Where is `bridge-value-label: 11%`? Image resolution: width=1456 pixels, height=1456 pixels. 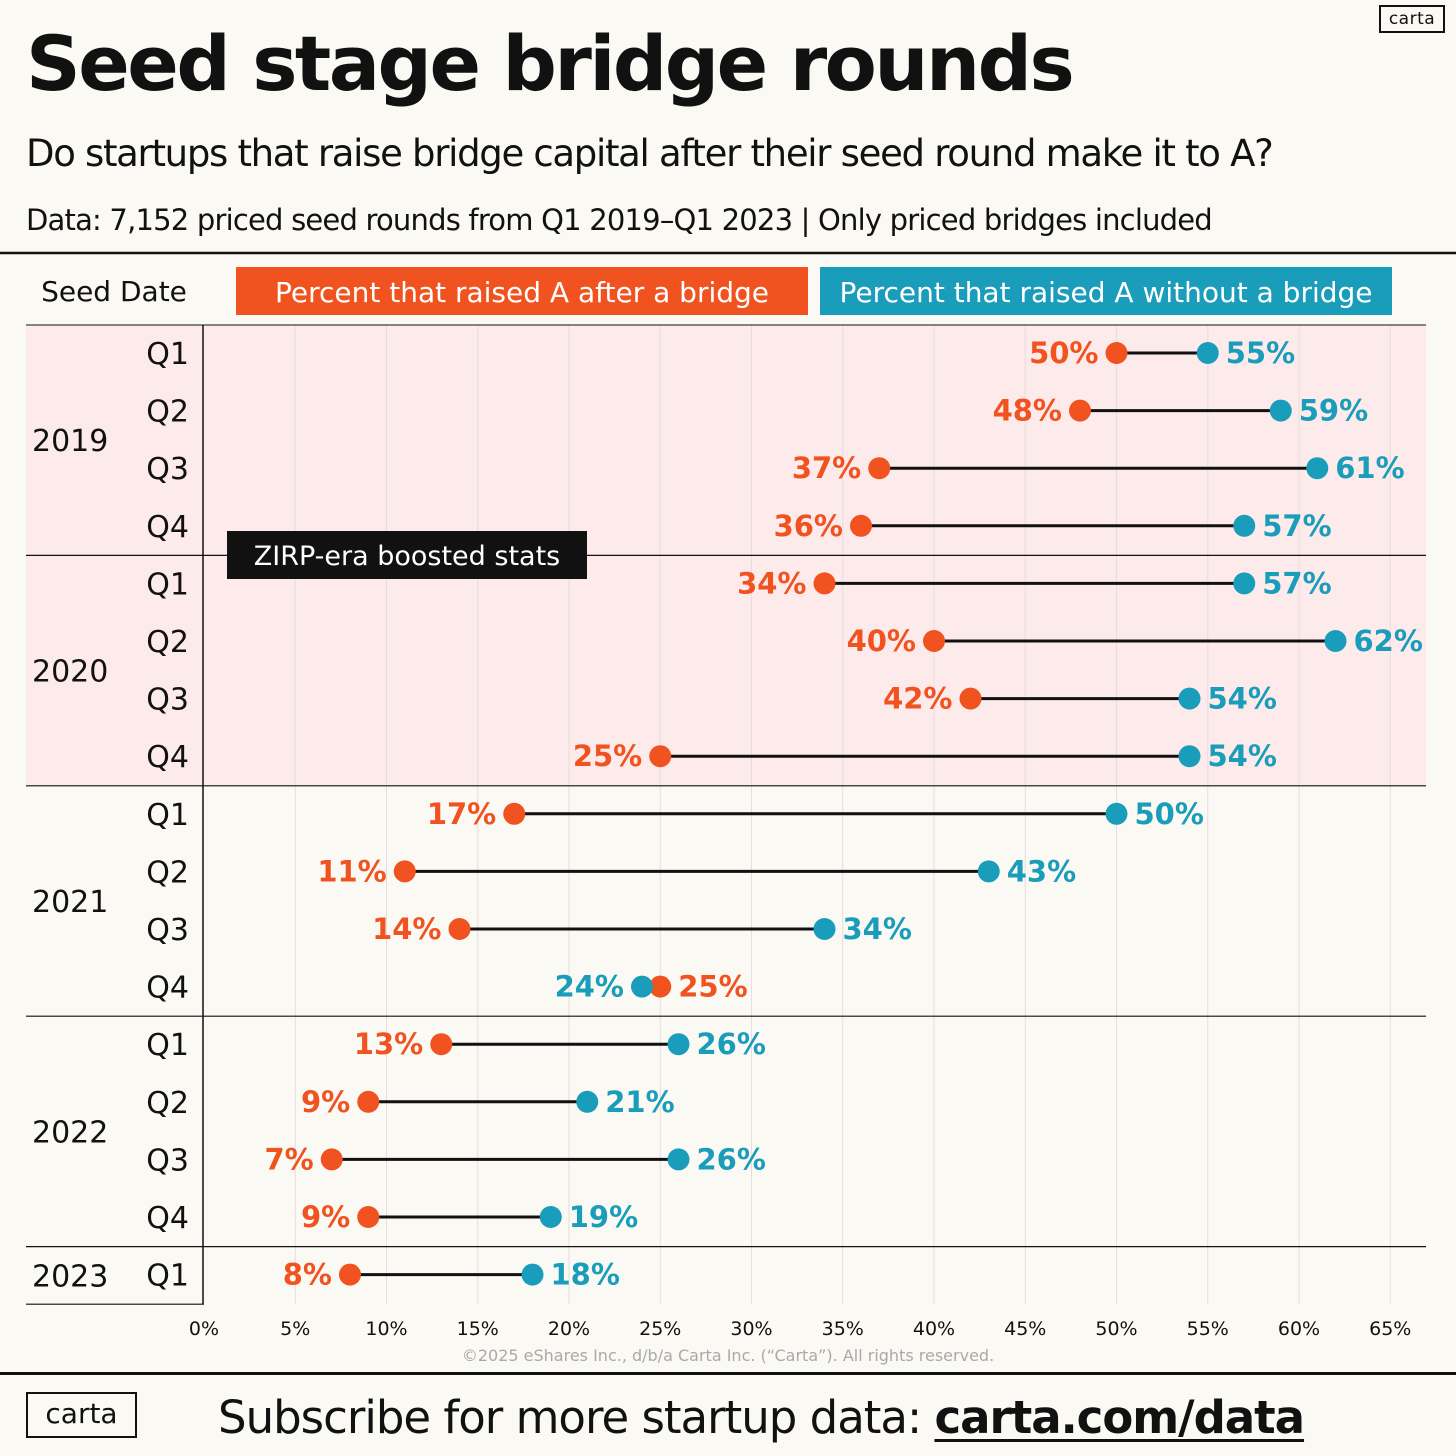 bridge-value-label: 11% is located at coordinates (351, 871).